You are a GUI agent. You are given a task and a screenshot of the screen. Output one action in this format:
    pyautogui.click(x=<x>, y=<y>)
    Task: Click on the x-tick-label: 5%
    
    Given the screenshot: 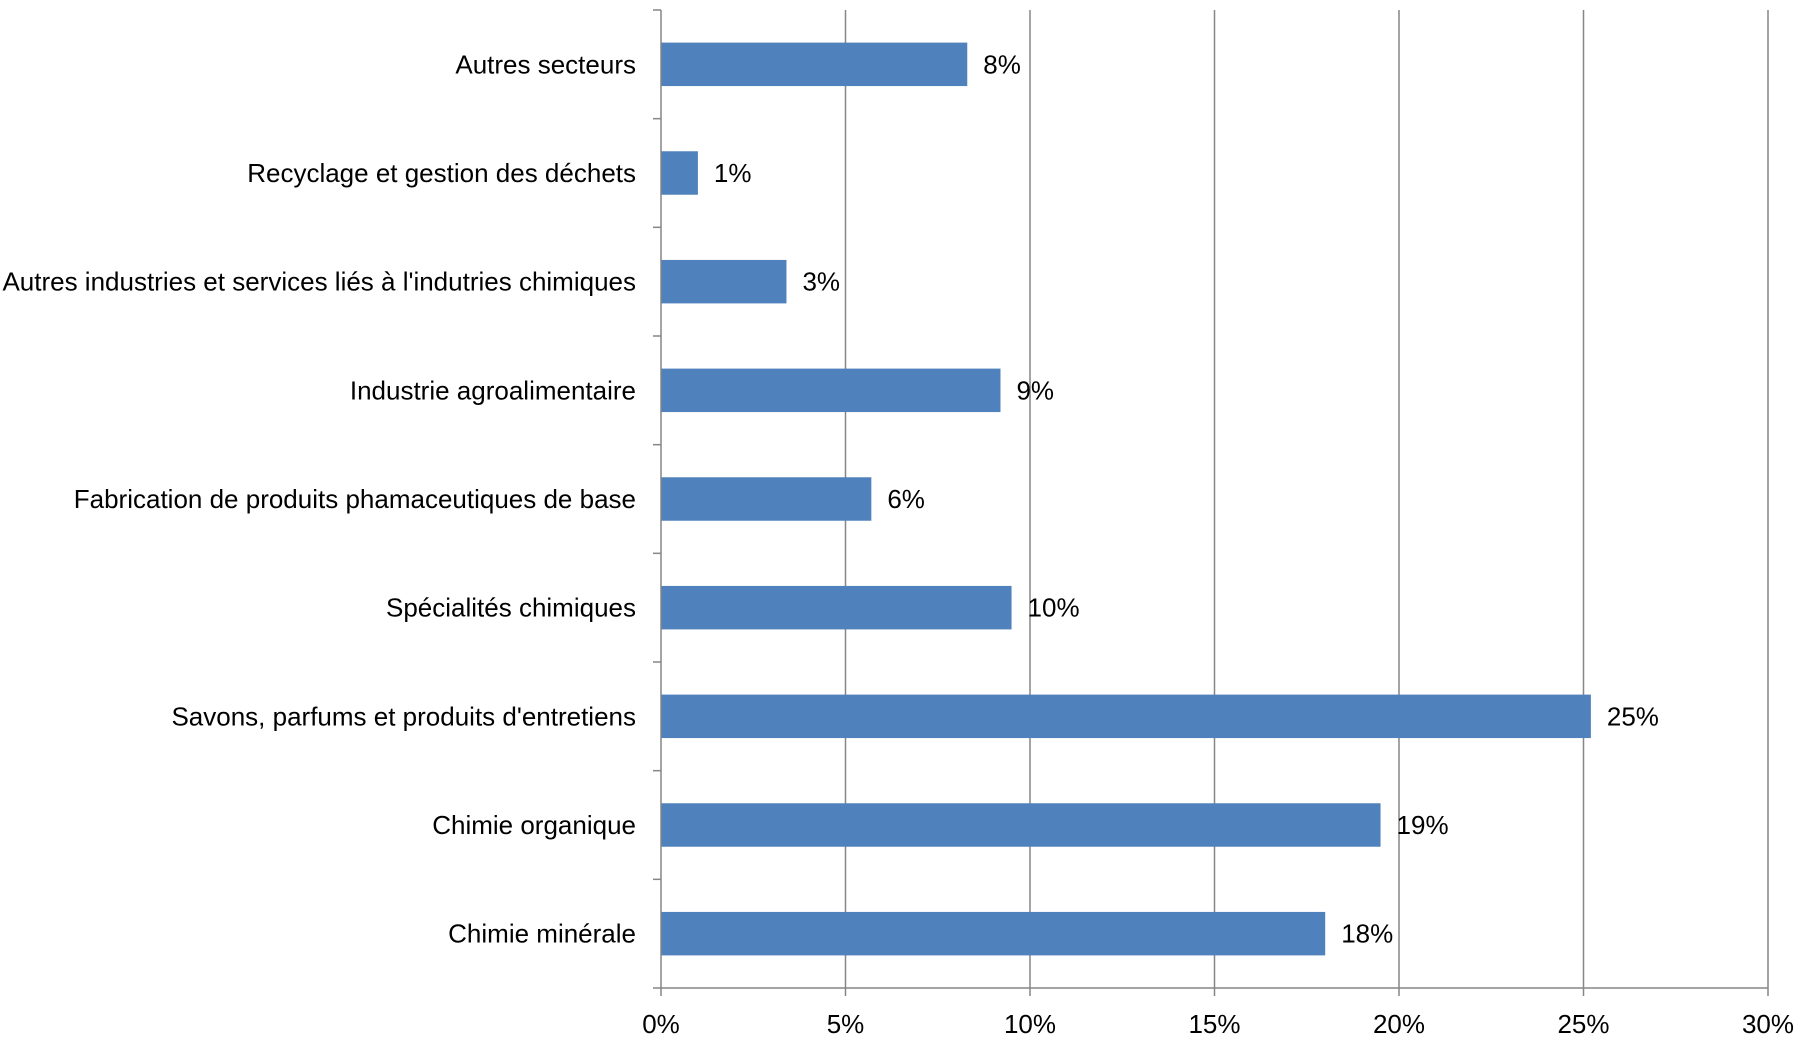 What is the action you would take?
    pyautogui.click(x=846, y=1023)
    